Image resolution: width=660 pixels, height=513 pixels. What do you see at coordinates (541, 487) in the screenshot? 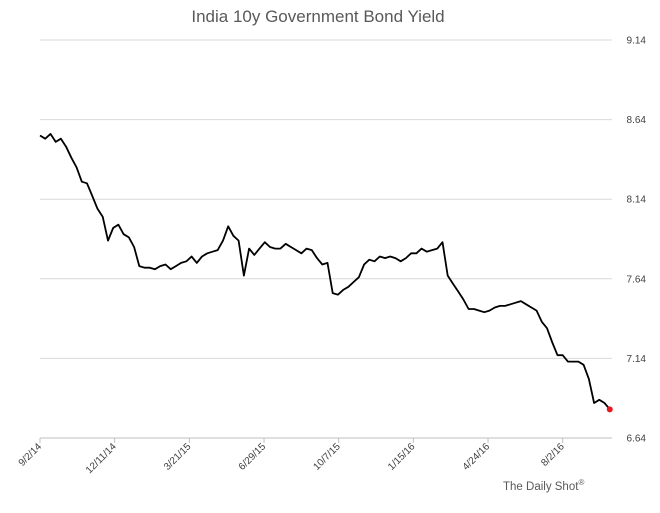
I see `credit-text: The Daily Shot` at bounding box center [541, 487].